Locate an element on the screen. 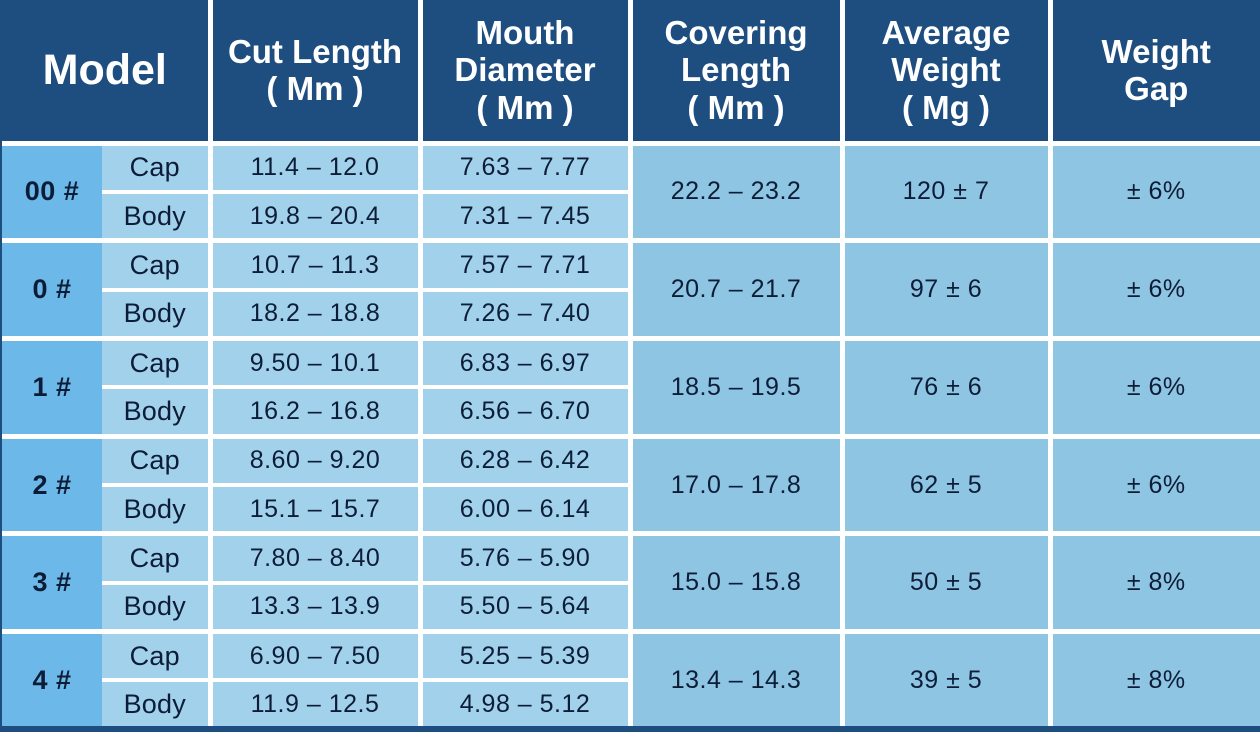  model-cell: 2 # is located at coordinates (52, 486).